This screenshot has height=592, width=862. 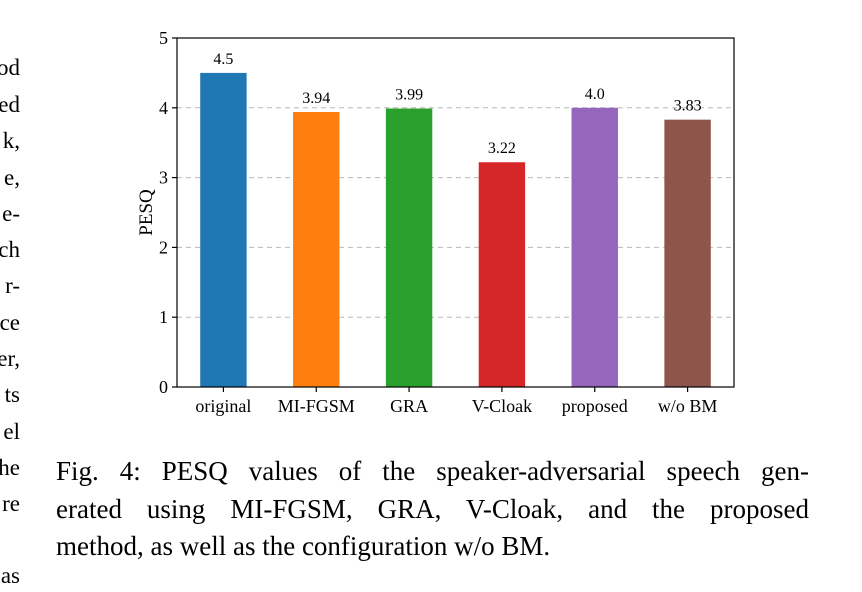 I want to click on value-labels: 4.5 3.94 3.99 3.22 4.0 3.83, so click(x=457, y=104).